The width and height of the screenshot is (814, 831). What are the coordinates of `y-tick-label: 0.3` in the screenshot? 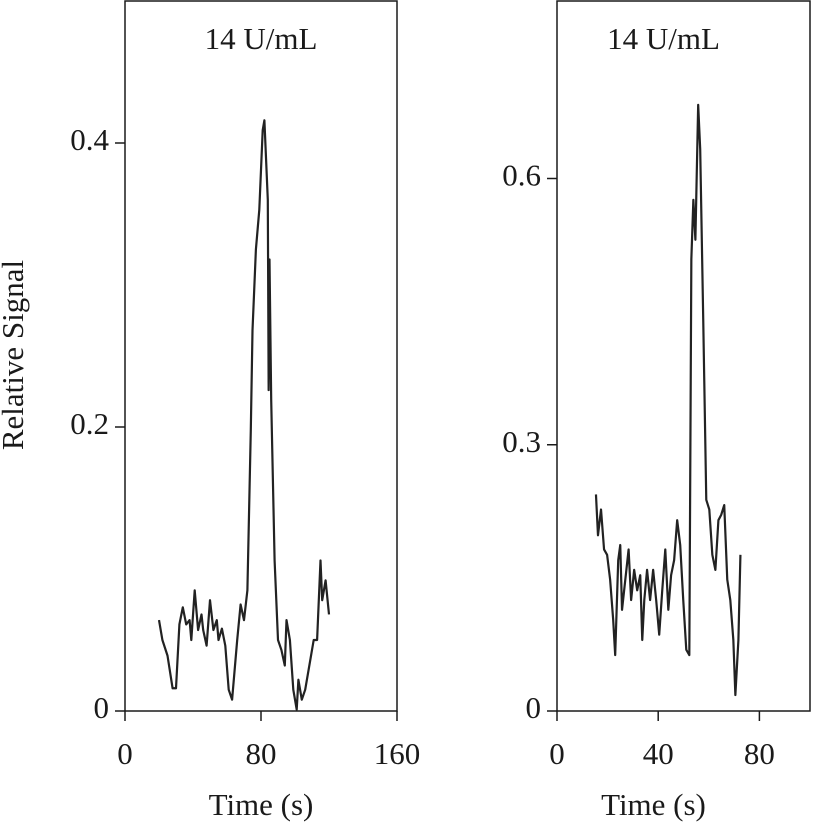 It's located at (521, 441).